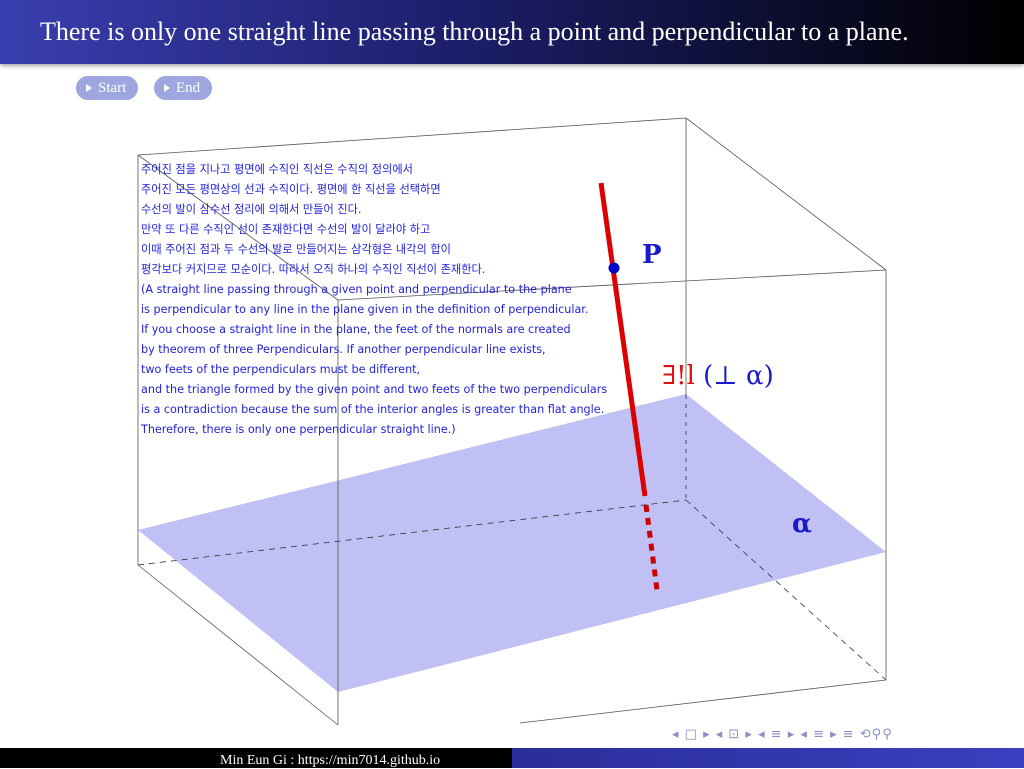 This screenshot has width=1024, height=769. Describe the element at coordinates (674, 376) in the screenshot. I see `line-label-exists: ∃!` at that location.